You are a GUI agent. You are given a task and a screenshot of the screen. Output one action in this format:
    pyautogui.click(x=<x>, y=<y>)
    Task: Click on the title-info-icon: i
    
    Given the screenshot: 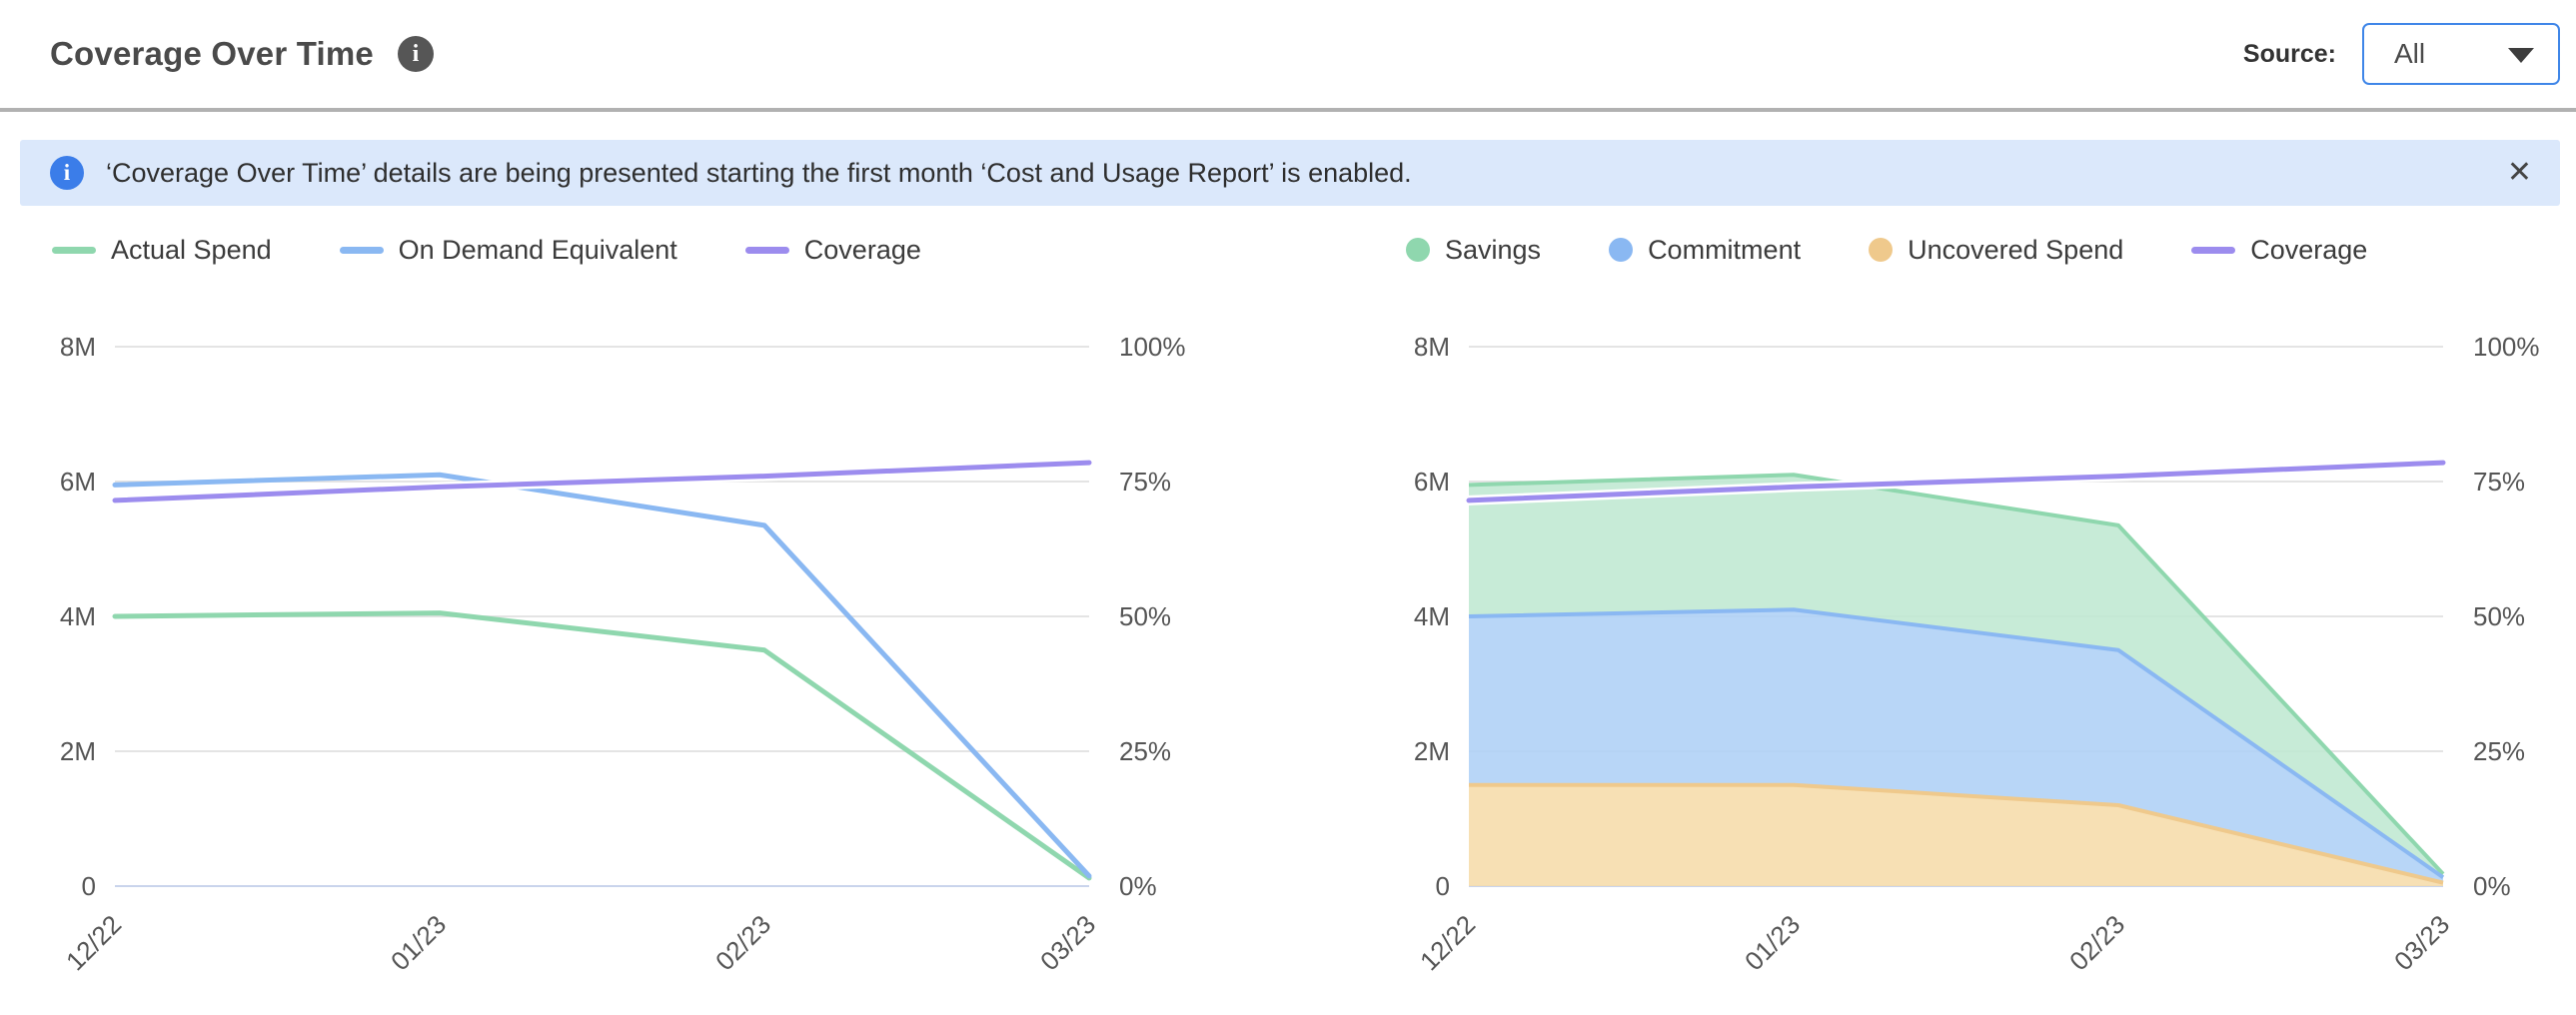 What is the action you would take?
    pyautogui.click(x=415, y=54)
    